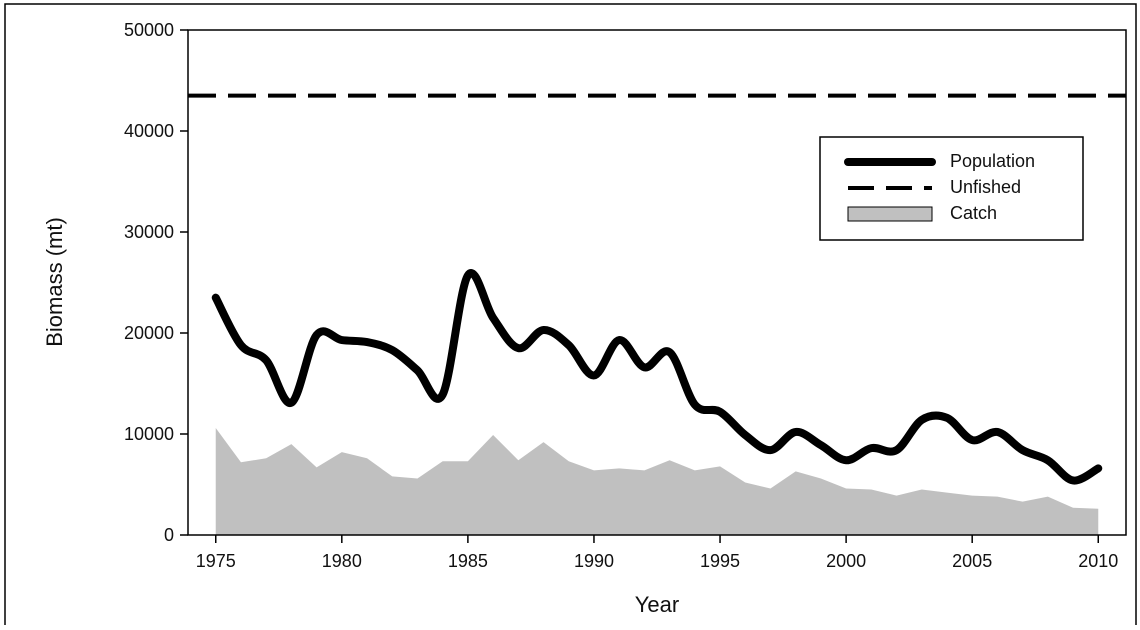 The height and width of the screenshot is (630, 1140). Describe the element at coordinates (720, 561) in the screenshot. I see `x-tick-label: 1995` at that location.